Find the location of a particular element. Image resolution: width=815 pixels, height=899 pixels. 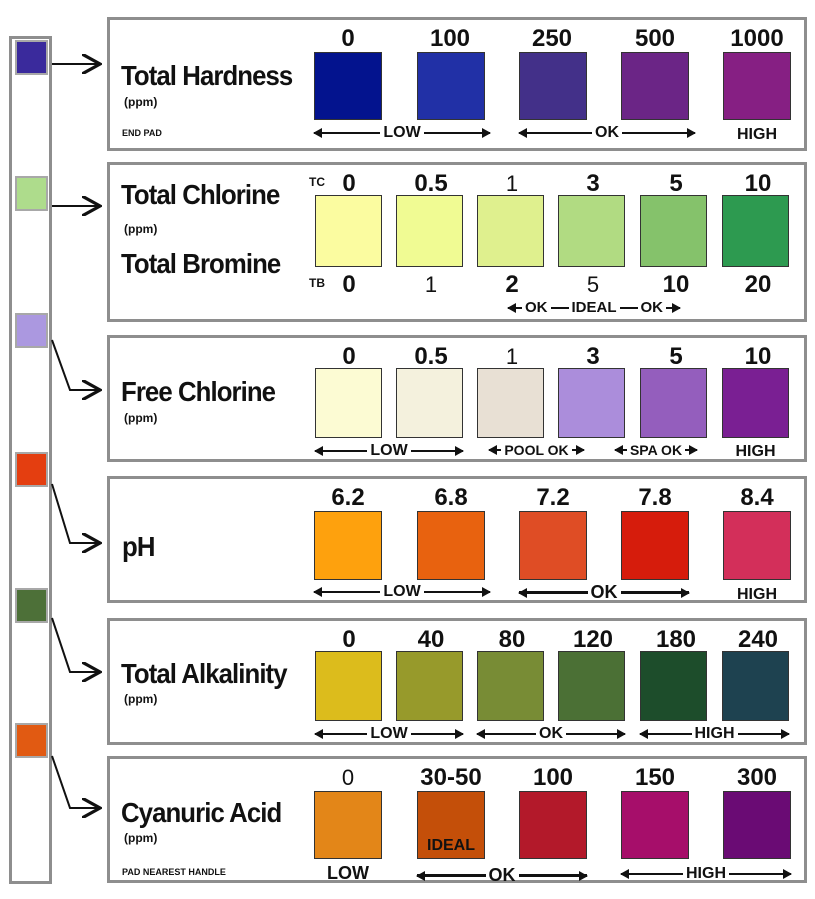

panel-title: Total Chlorine is located at coordinates (200, 194).